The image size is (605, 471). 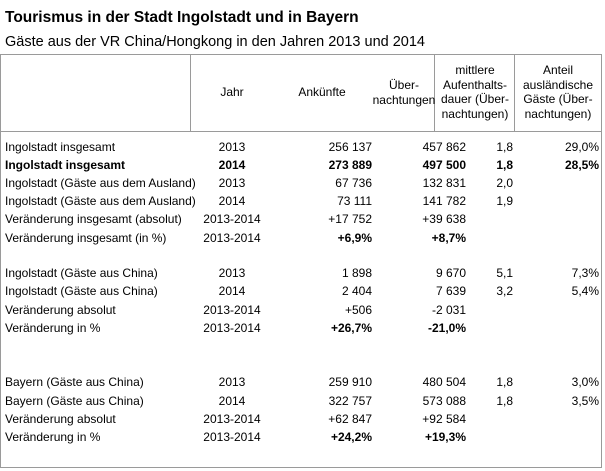 I want to click on row-uebernachtungen: -21,0%, so click(x=446, y=328).